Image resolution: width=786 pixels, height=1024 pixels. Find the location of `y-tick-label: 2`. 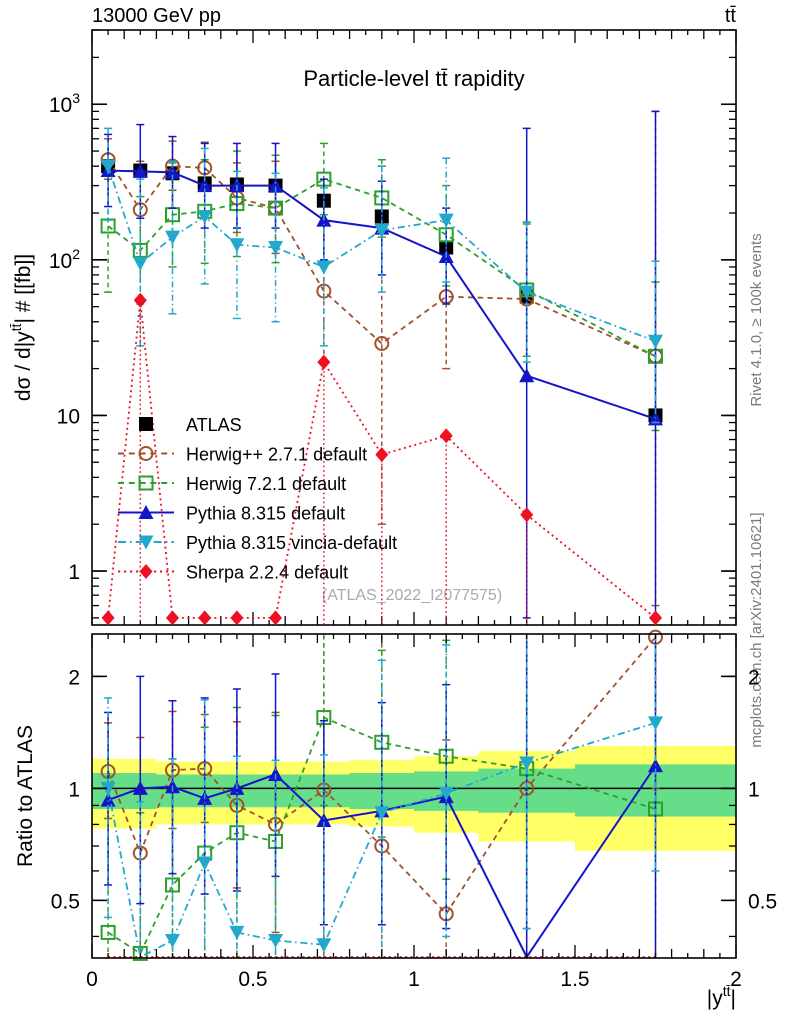

y-tick-label: 2 is located at coordinates (74, 677).